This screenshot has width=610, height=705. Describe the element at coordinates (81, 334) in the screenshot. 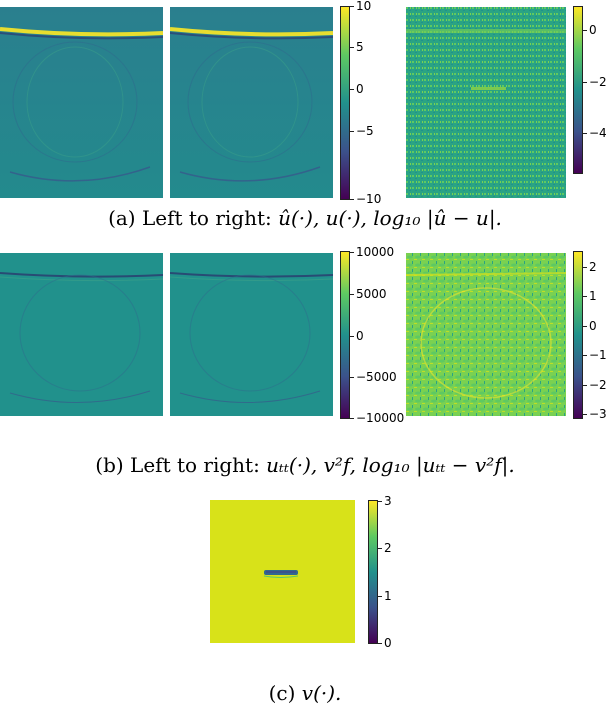

I see `panel-b-u-tt` at that location.